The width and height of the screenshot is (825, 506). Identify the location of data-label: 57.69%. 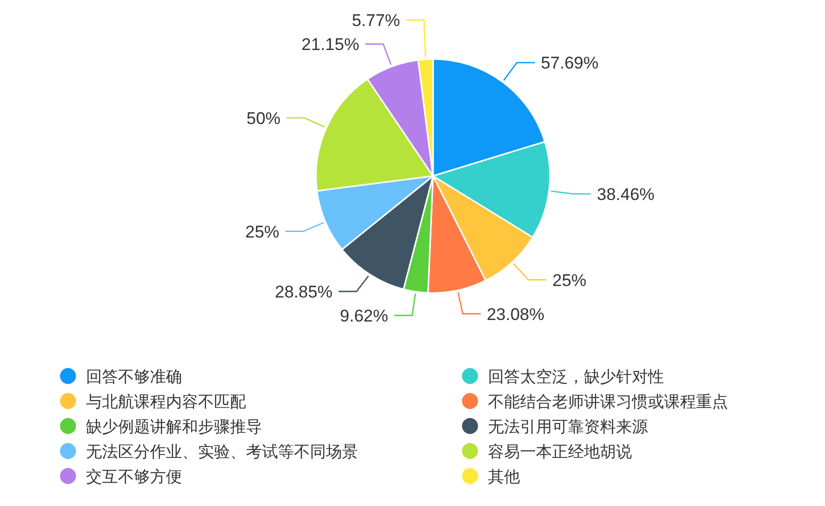
(569, 63).